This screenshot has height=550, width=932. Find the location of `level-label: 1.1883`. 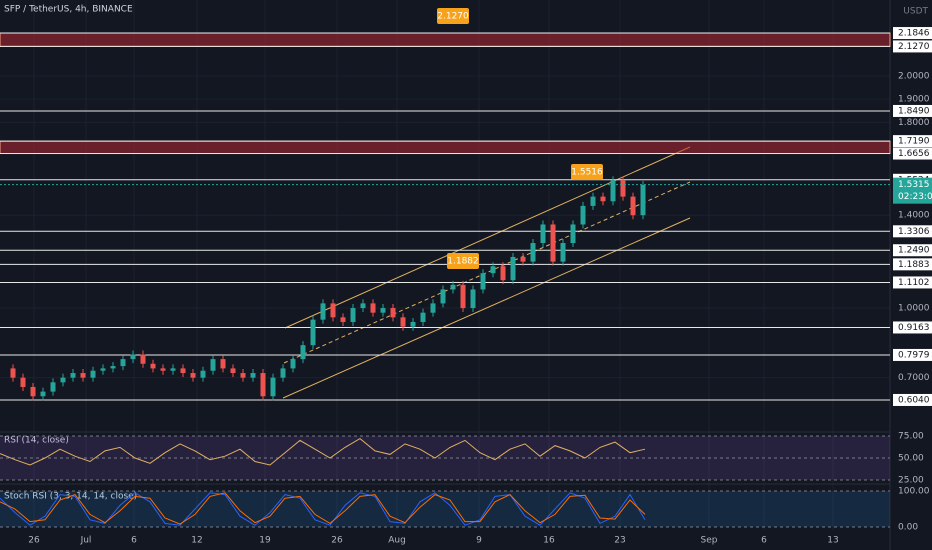

level-label: 1.1883 is located at coordinates (914, 265).